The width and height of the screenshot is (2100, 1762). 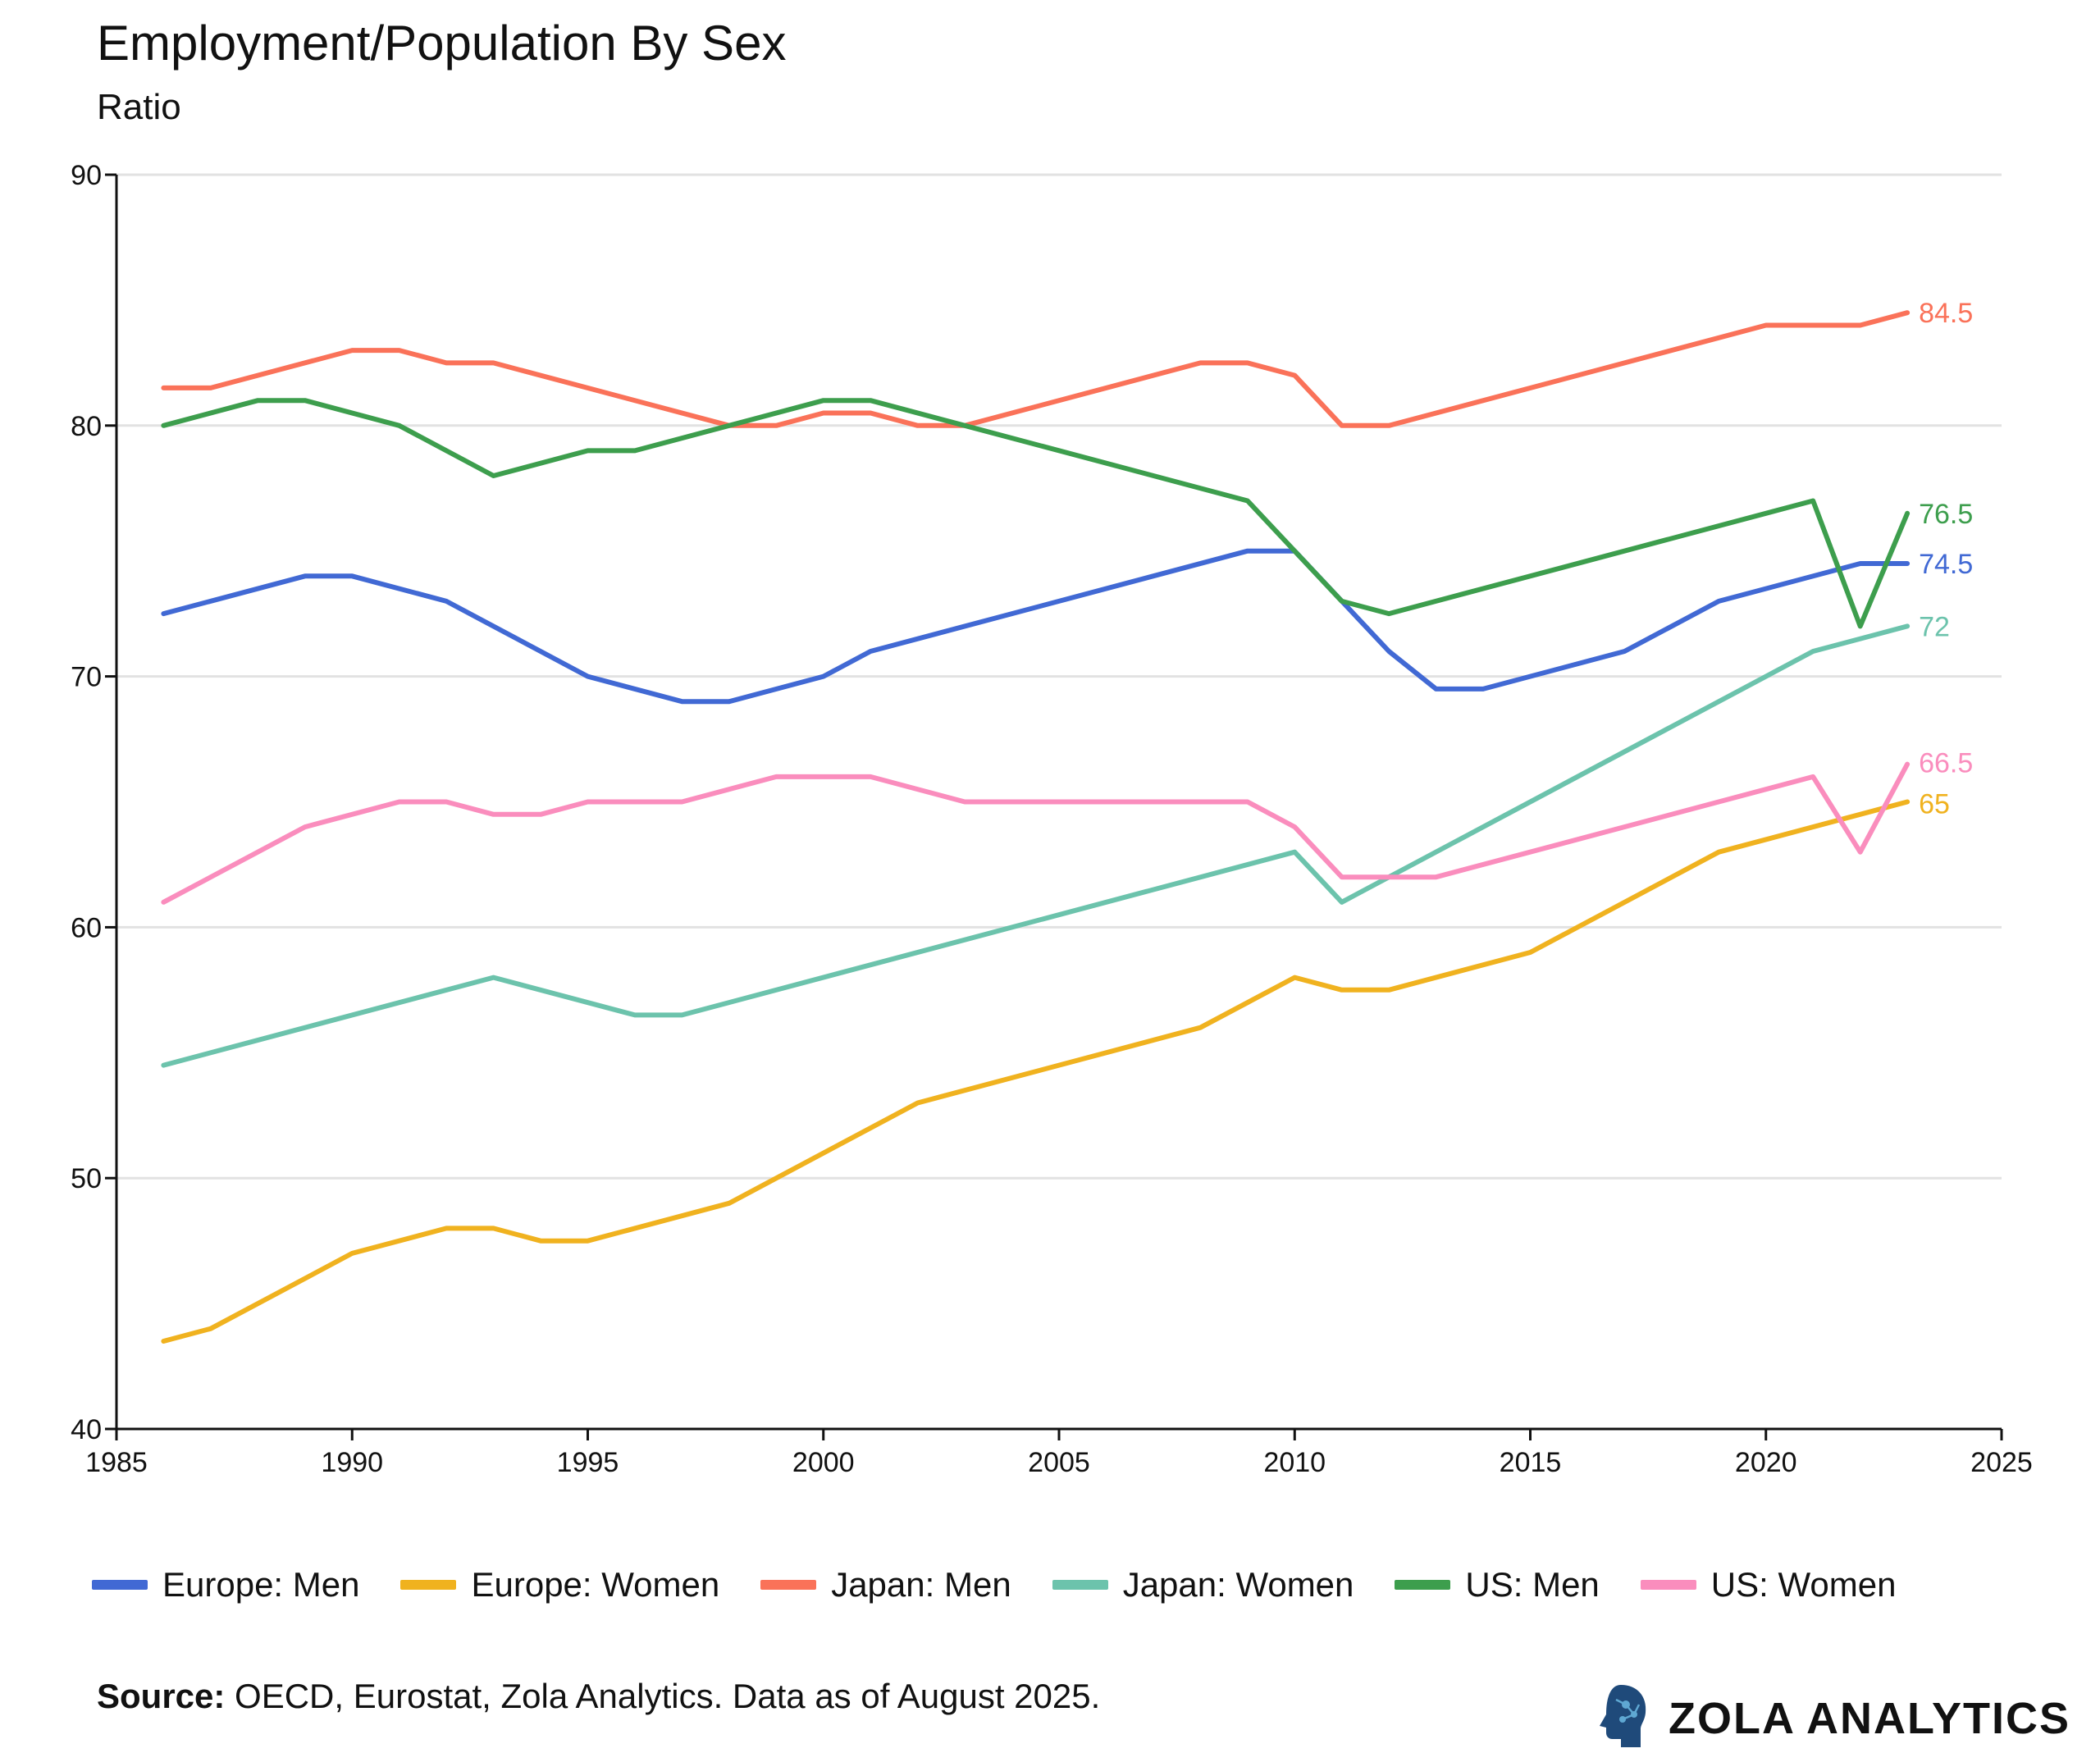 I want to click on legend-label: US: Women, so click(x=1804, y=1584).